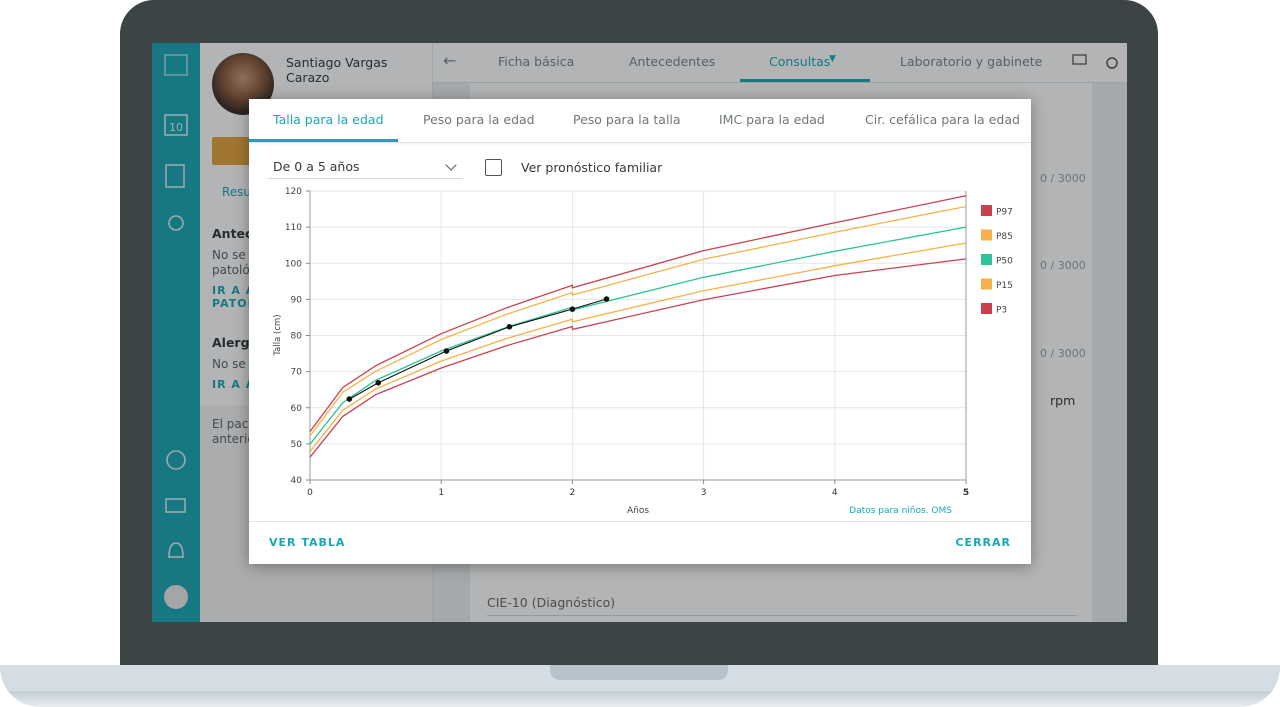 The width and height of the screenshot is (1280, 707). I want to click on sidebar-icons: 10, so click(176, 331).